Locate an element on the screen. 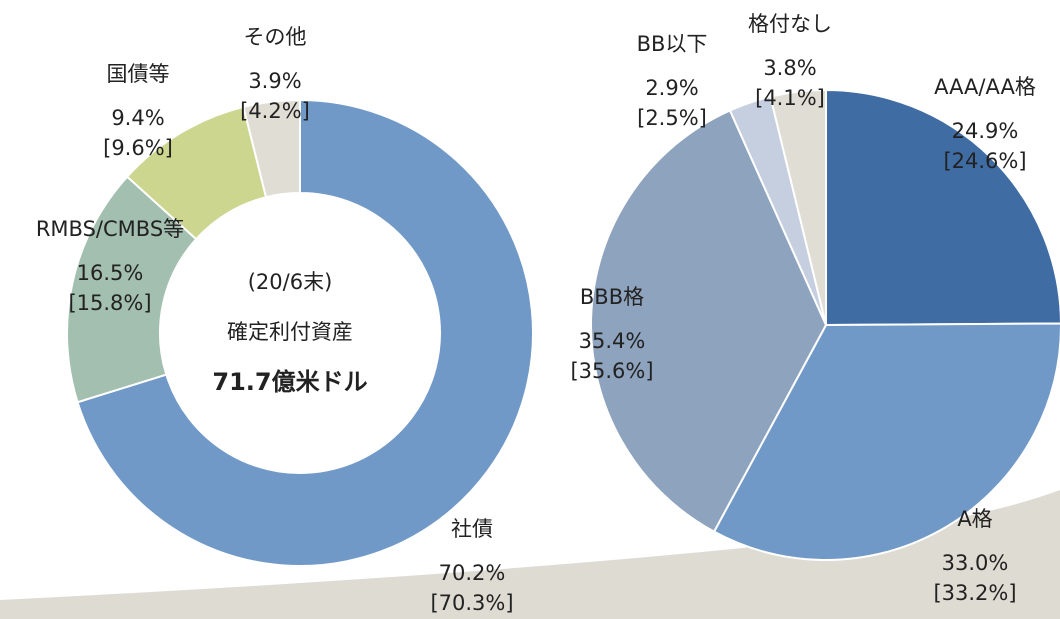  slice-label: AAA/AA格 is located at coordinates (985, 87).